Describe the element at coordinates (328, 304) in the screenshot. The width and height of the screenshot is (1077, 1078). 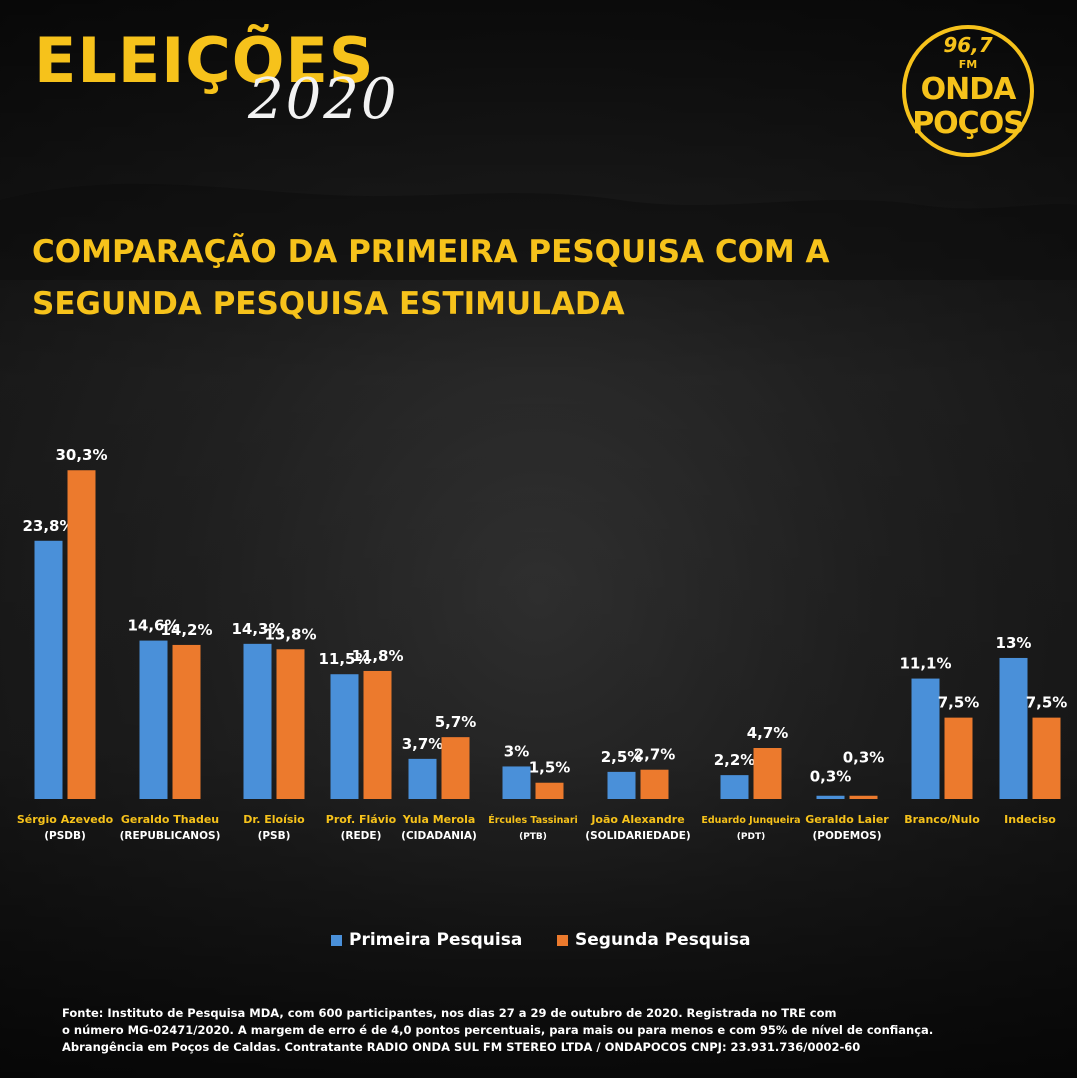
I see `chart-subtitle-line2: SEGUNDA PESQUISA ESTIMULADA` at that location.